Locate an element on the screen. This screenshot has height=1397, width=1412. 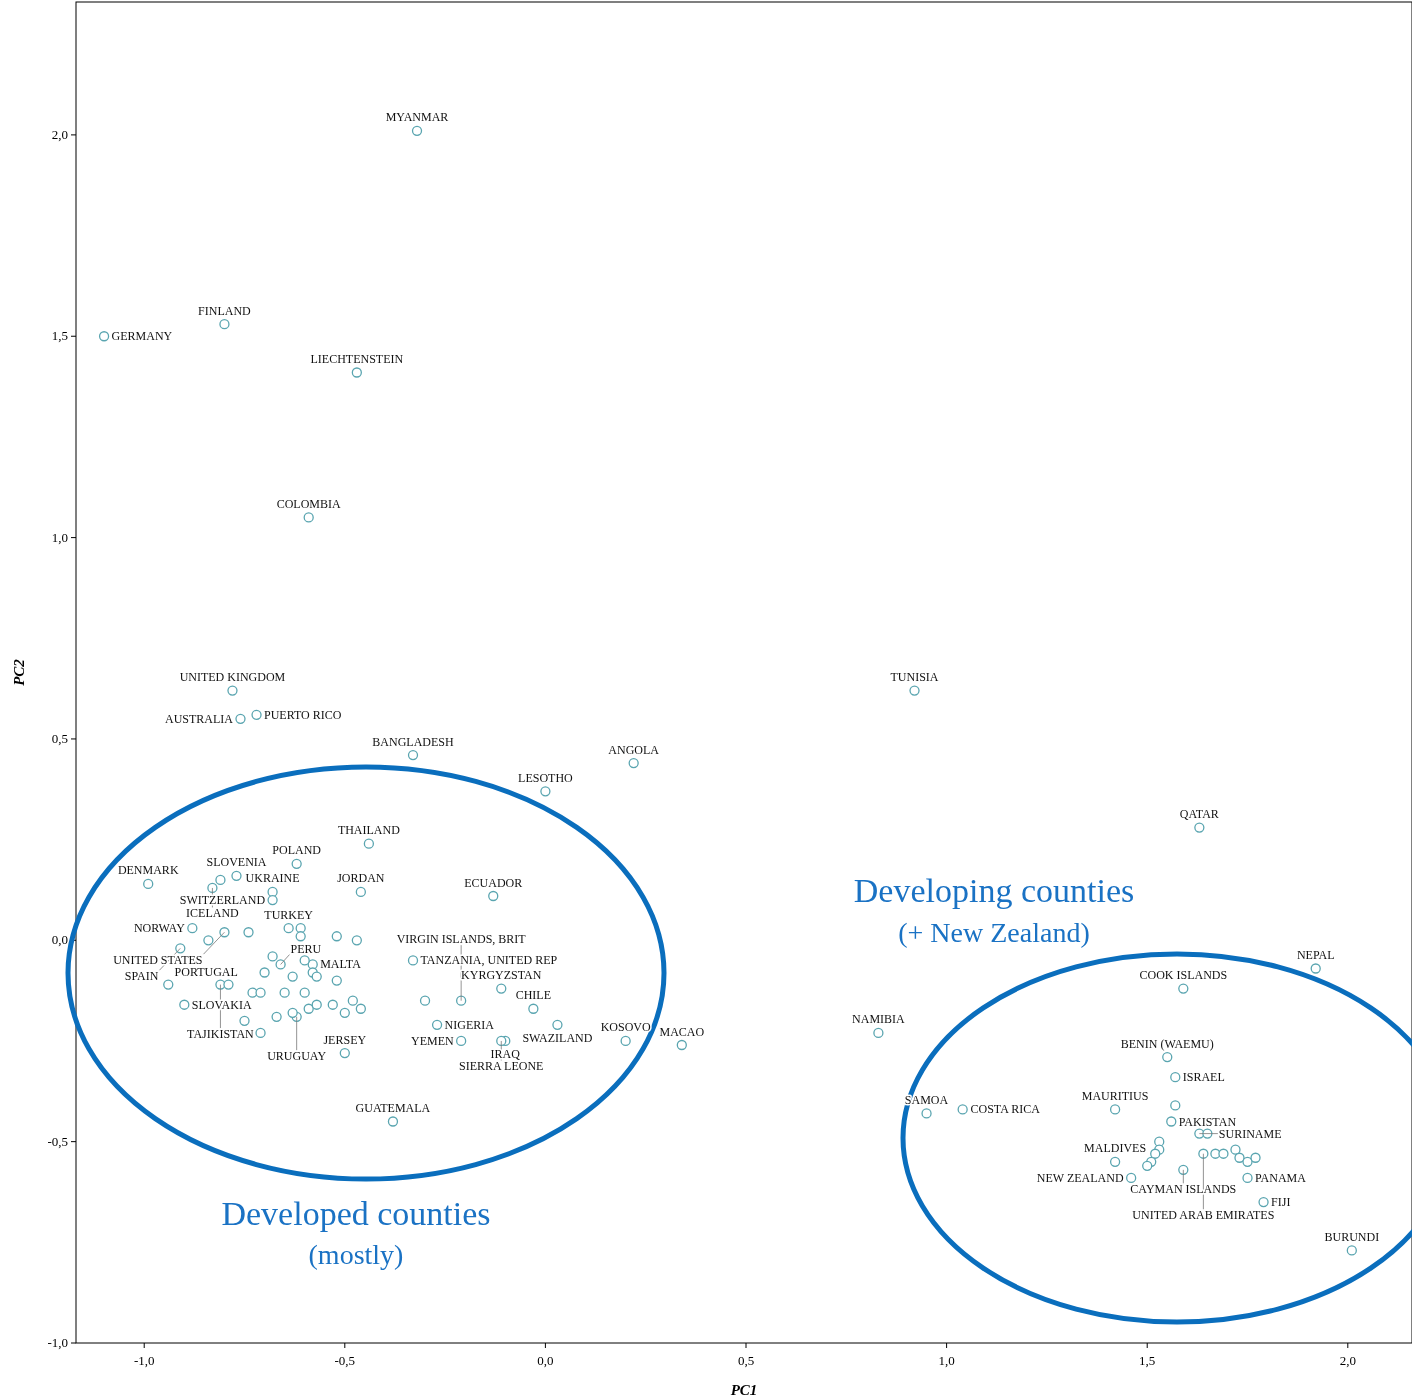
annotation: Developed counties is located at coordinates (356, 1213).